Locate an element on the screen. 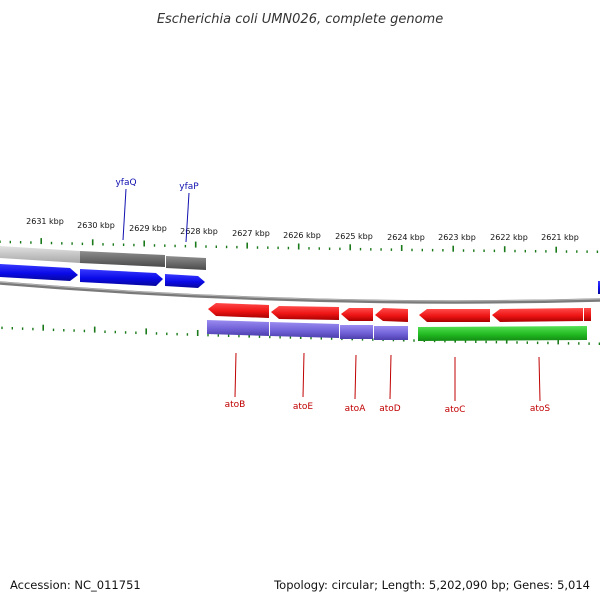 Image resolution: width=600 pixels, height=600 pixels. gene-arrow-atoS is located at coordinates (537, 315).